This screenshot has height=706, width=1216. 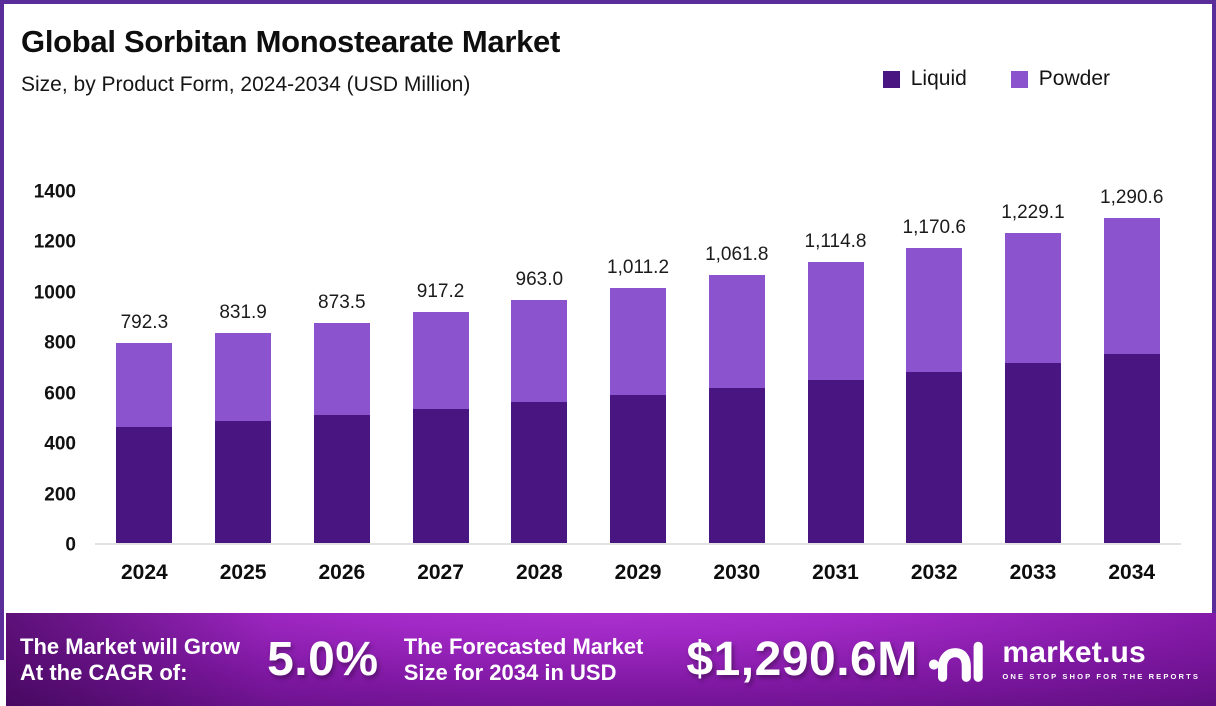 What do you see at coordinates (54, 293) in the screenshot?
I see `y-axis-tick-label: 1000` at bounding box center [54, 293].